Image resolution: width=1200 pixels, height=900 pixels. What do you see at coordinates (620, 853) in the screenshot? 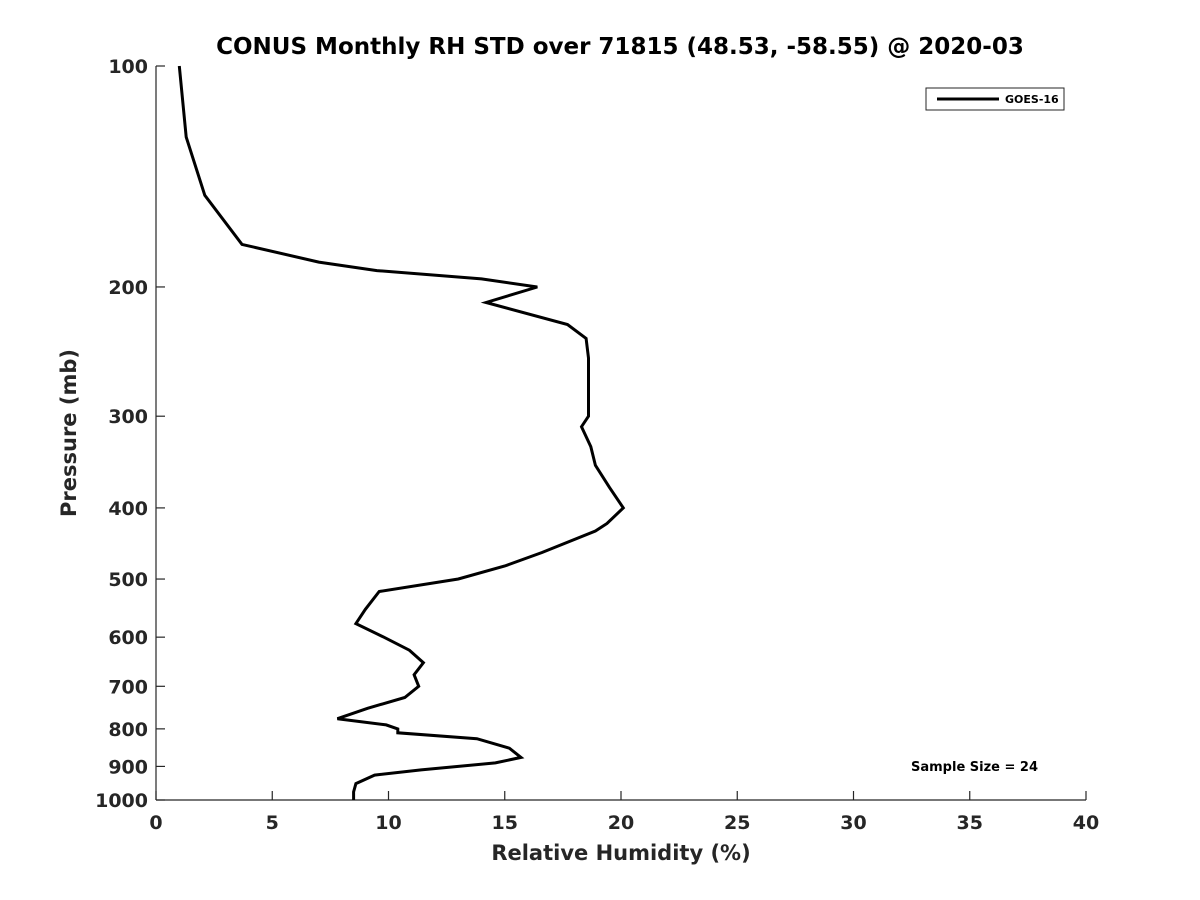
I see `x-axis-label: Relative Humidity (%)` at bounding box center [620, 853].